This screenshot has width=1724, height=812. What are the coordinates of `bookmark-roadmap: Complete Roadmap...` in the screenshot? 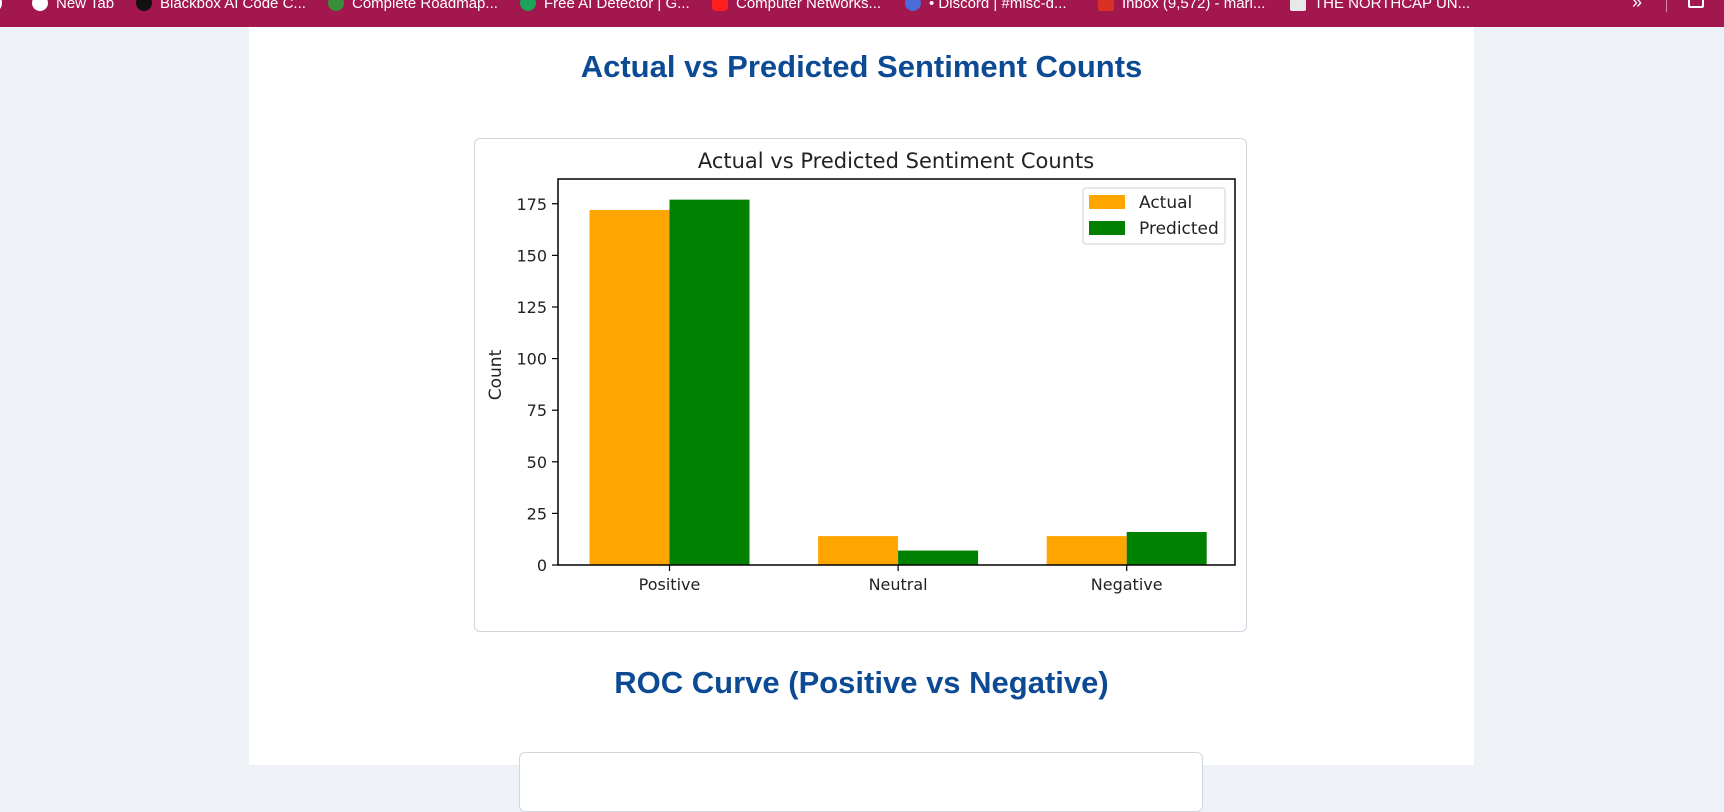 It's located at (413, 6).